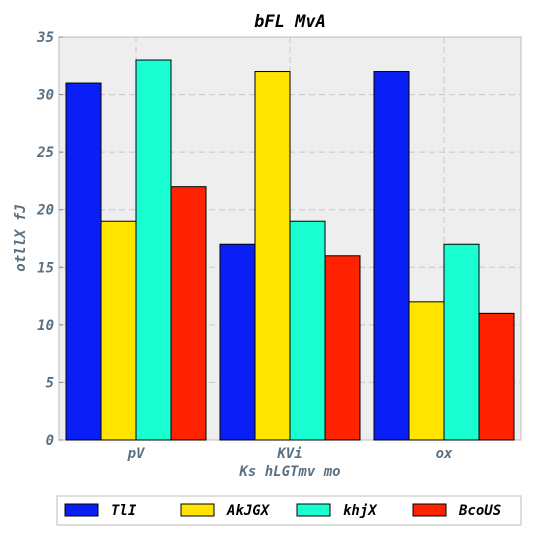  Describe the element at coordinates (290, 22) in the screenshot. I see `chart-title: bFL MvA` at that location.